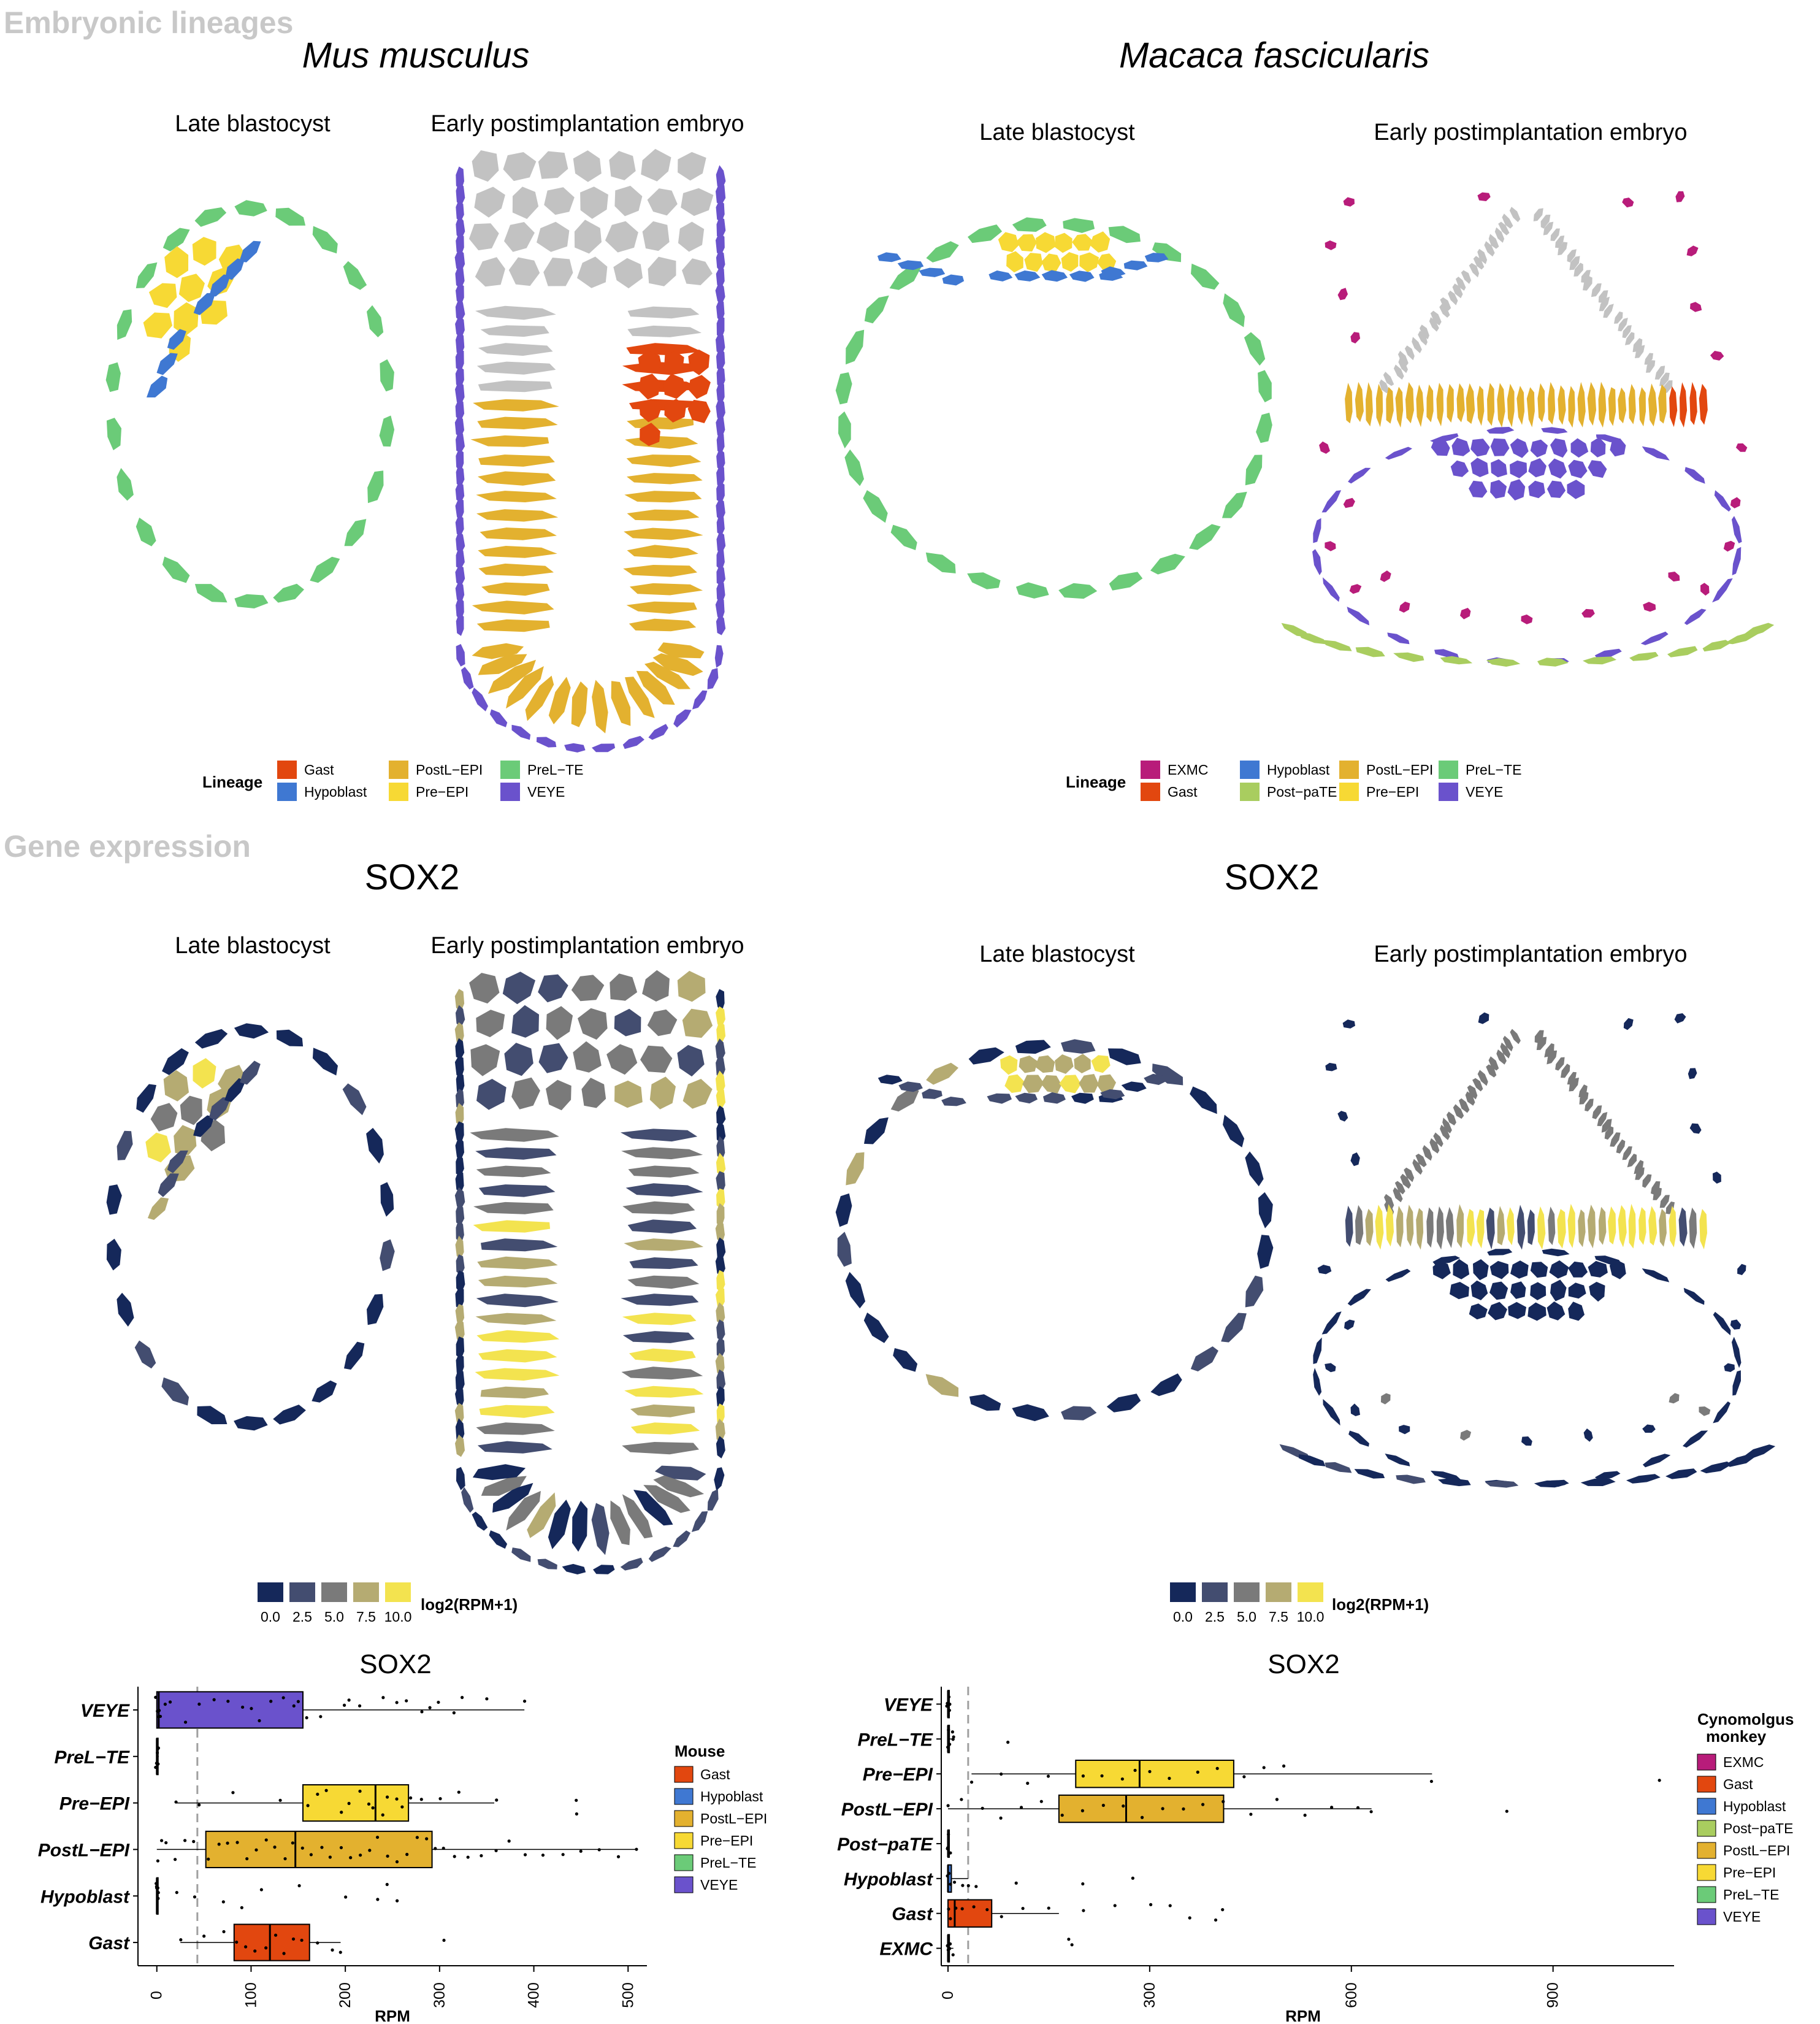  What do you see at coordinates (684, 1796) in the screenshot?
I see `boxplot-legend-swatch` at bounding box center [684, 1796].